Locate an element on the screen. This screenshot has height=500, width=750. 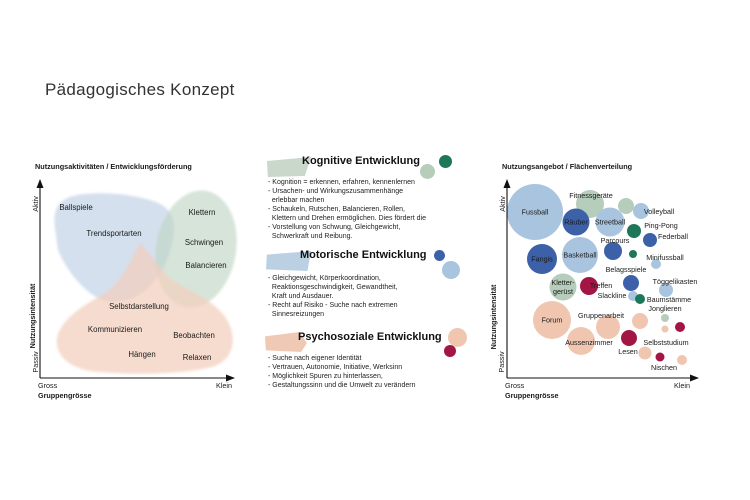
blob-group is located at coordinates (145, 282).